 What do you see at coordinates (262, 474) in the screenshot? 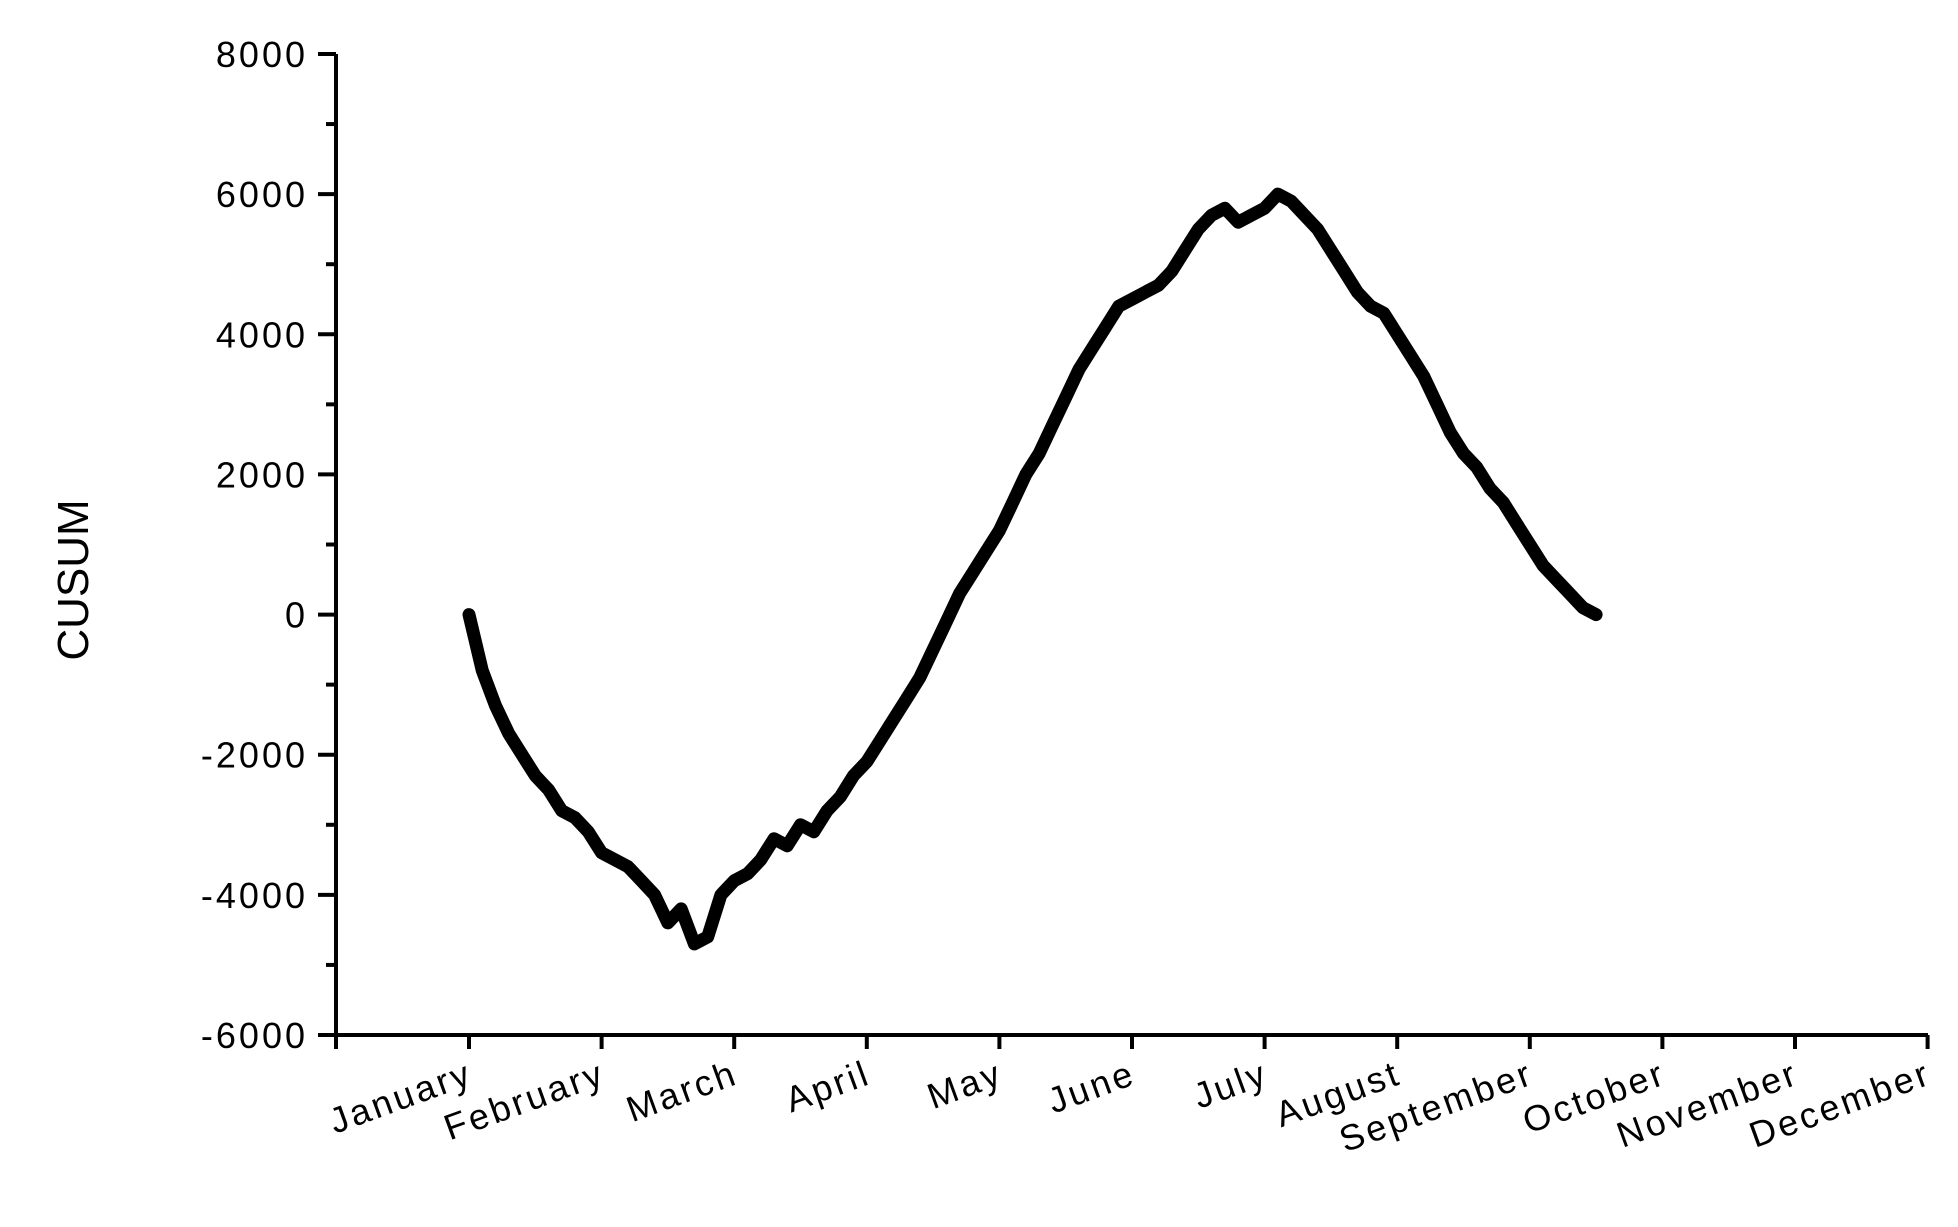
I see `y-tick-label: 2000` at bounding box center [262, 474].